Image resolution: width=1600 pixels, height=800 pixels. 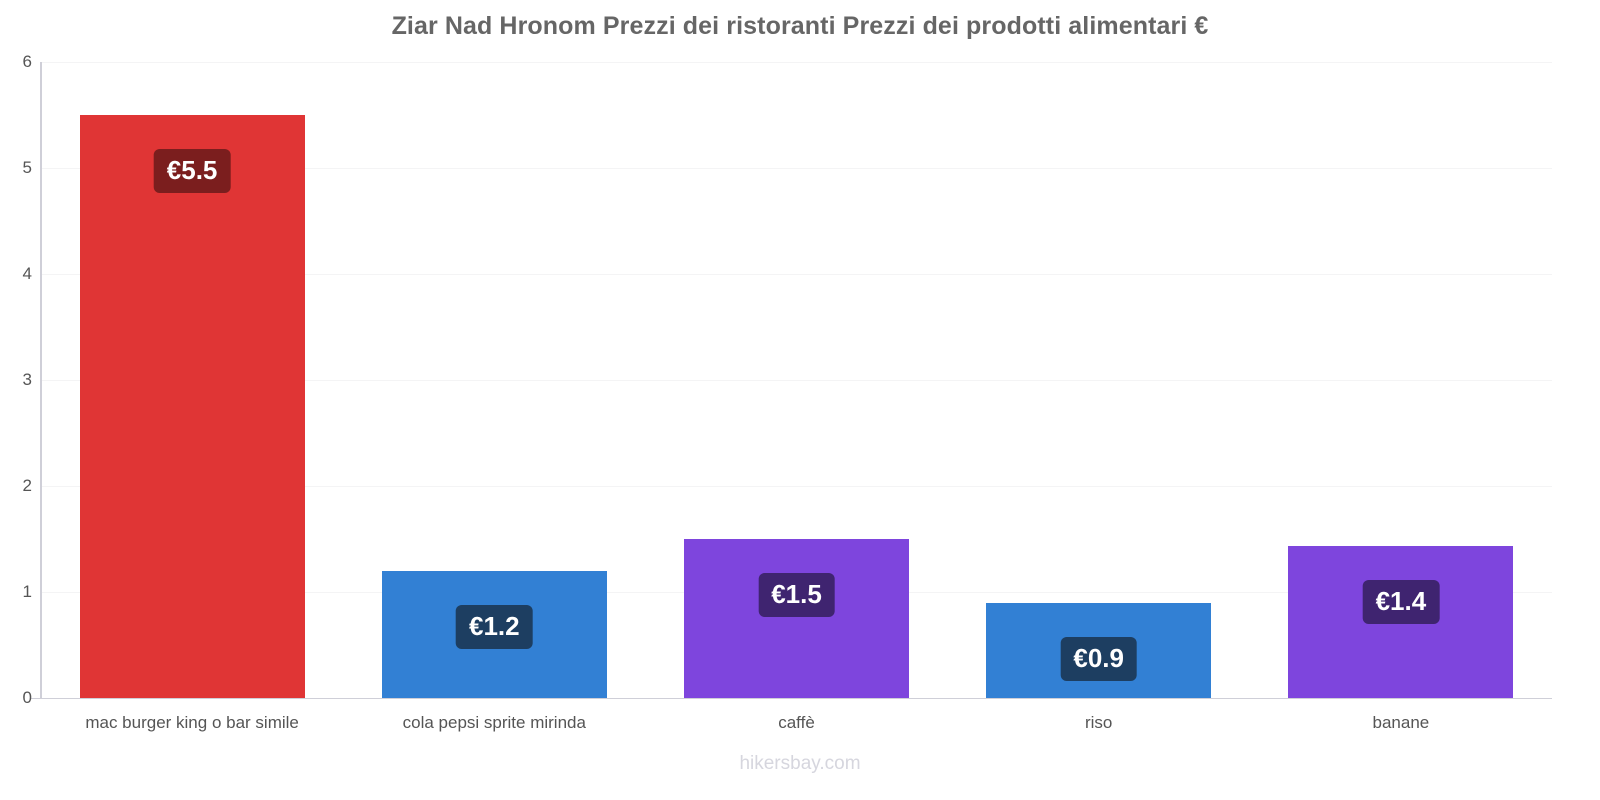 I want to click on y-axis-tick-label: 1, so click(x=27, y=591).